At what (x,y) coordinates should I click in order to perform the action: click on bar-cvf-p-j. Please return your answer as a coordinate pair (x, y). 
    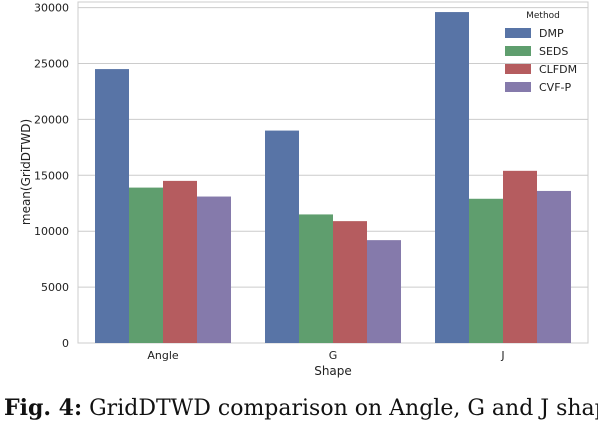
    Looking at the image, I should click on (554, 266).